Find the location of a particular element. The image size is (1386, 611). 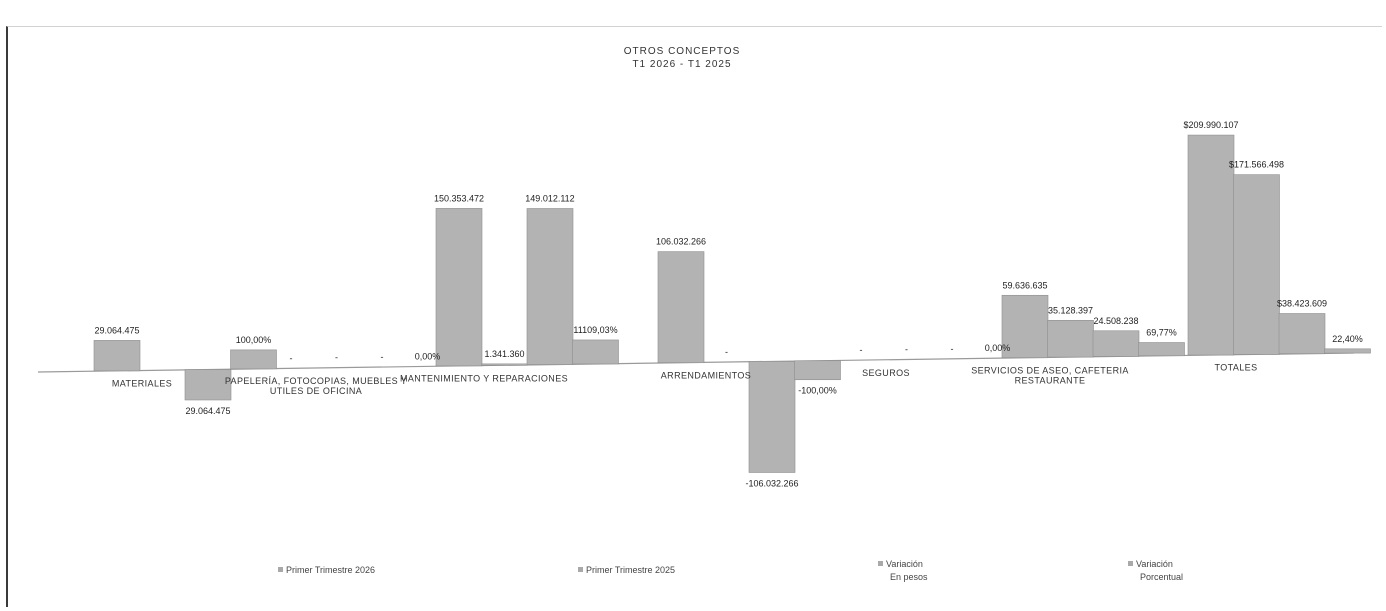

category-label-2-1: PAPELERÍA, FOTOCOPIAS, MUEBLES Y is located at coordinates (316, 381).